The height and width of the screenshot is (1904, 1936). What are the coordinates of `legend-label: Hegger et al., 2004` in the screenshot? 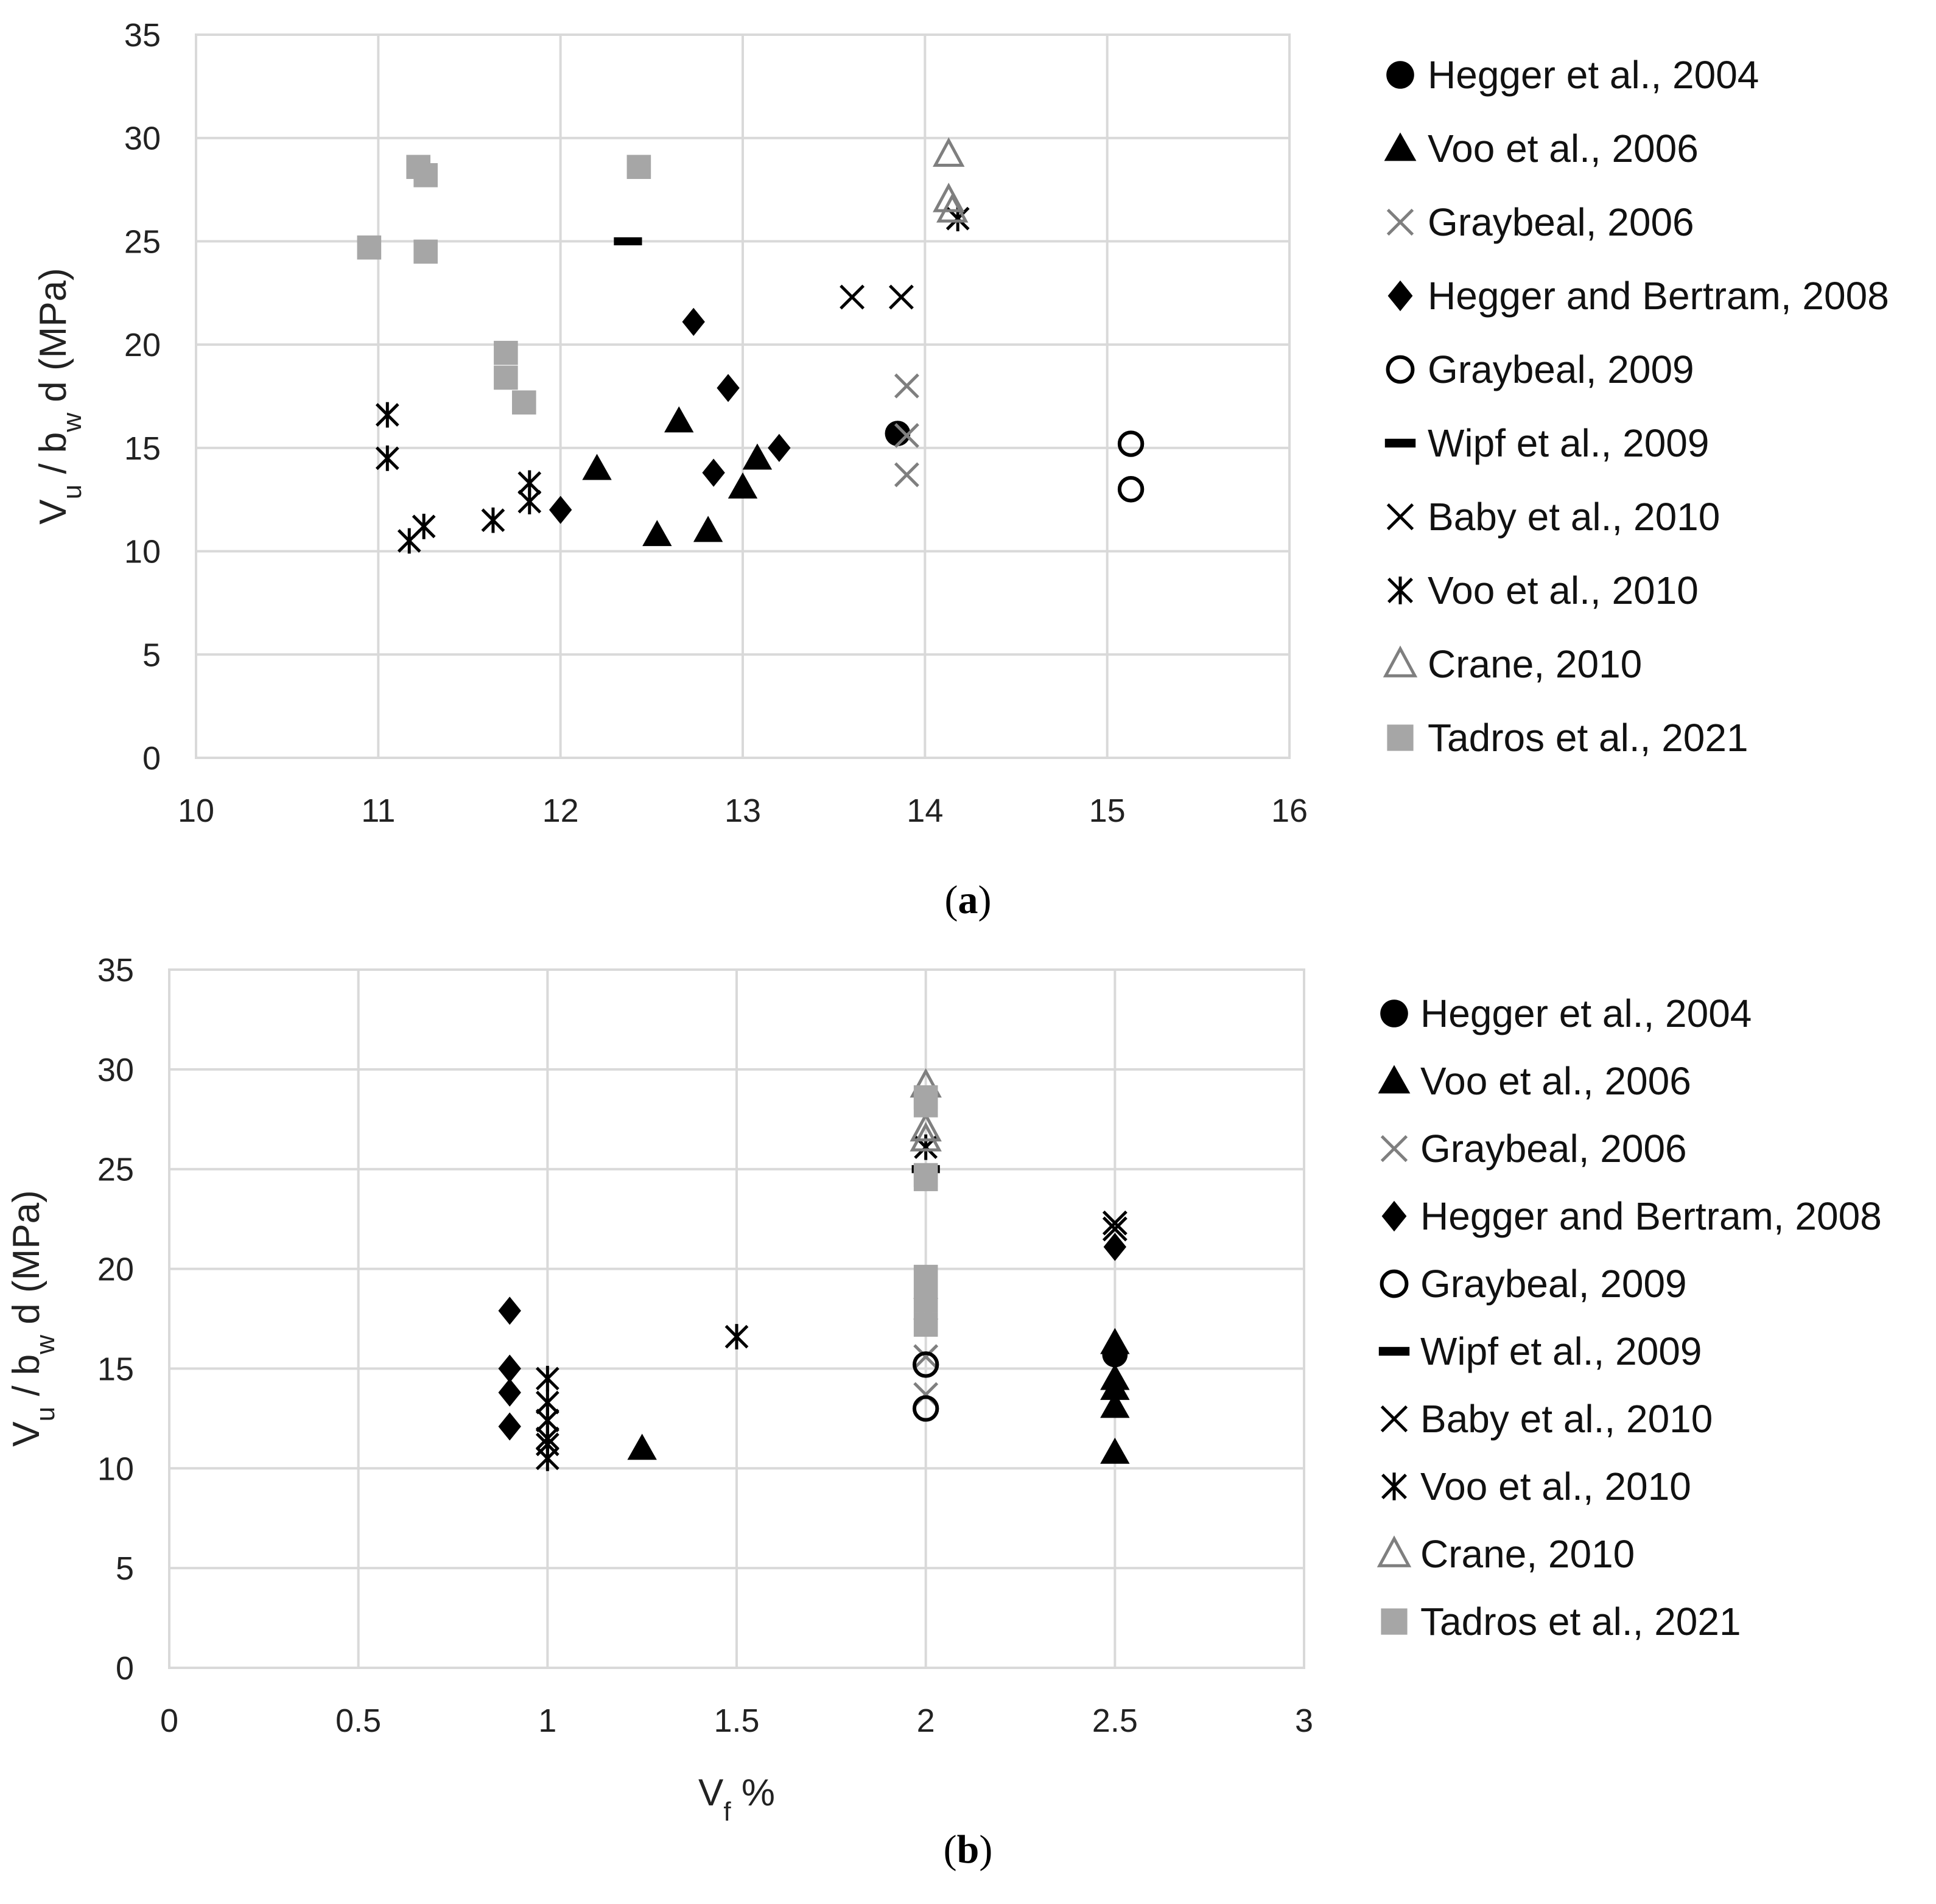 It's located at (1586, 1013).